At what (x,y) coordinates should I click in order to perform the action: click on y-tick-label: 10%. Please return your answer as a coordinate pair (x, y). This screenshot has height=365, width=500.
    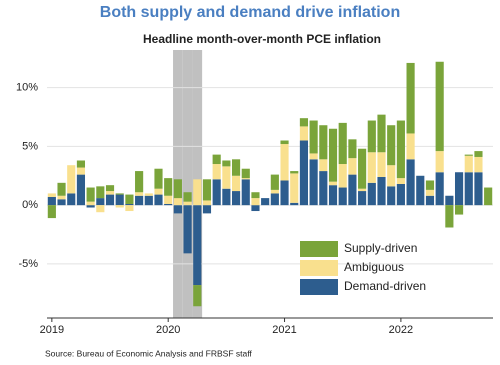
    Looking at the image, I should click on (27, 88).